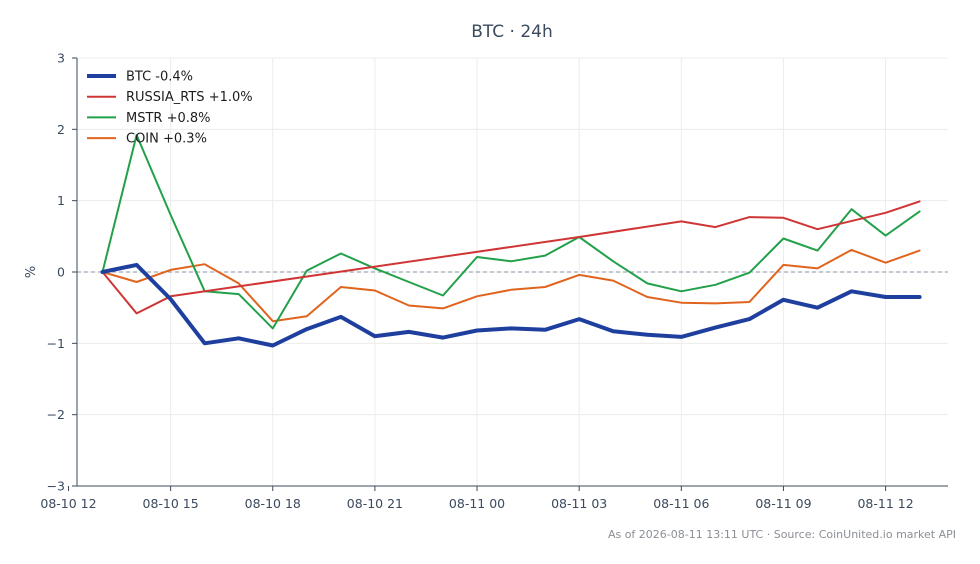 The image size is (980, 564). What do you see at coordinates (159, 77) in the screenshot?
I see `legend-label-btc: BTC -0.4%` at bounding box center [159, 77].